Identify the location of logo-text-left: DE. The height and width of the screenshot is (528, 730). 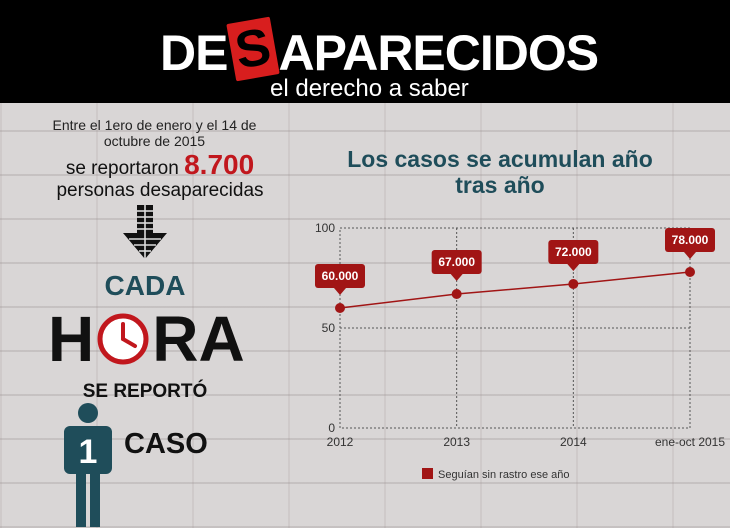
(194, 53).